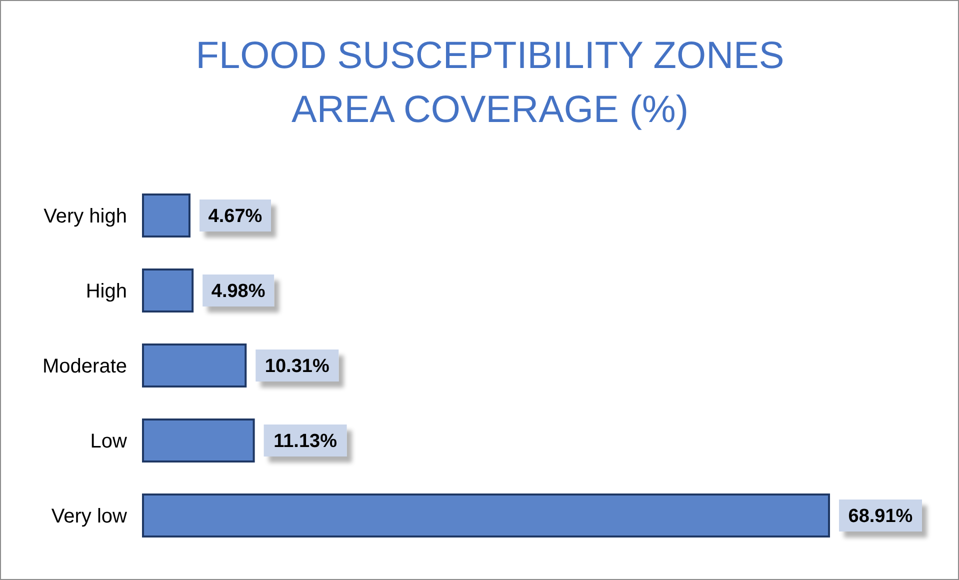 This screenshot has height=580, width=959. I want to click on y-tick-label: Very low, so click(89, 517).